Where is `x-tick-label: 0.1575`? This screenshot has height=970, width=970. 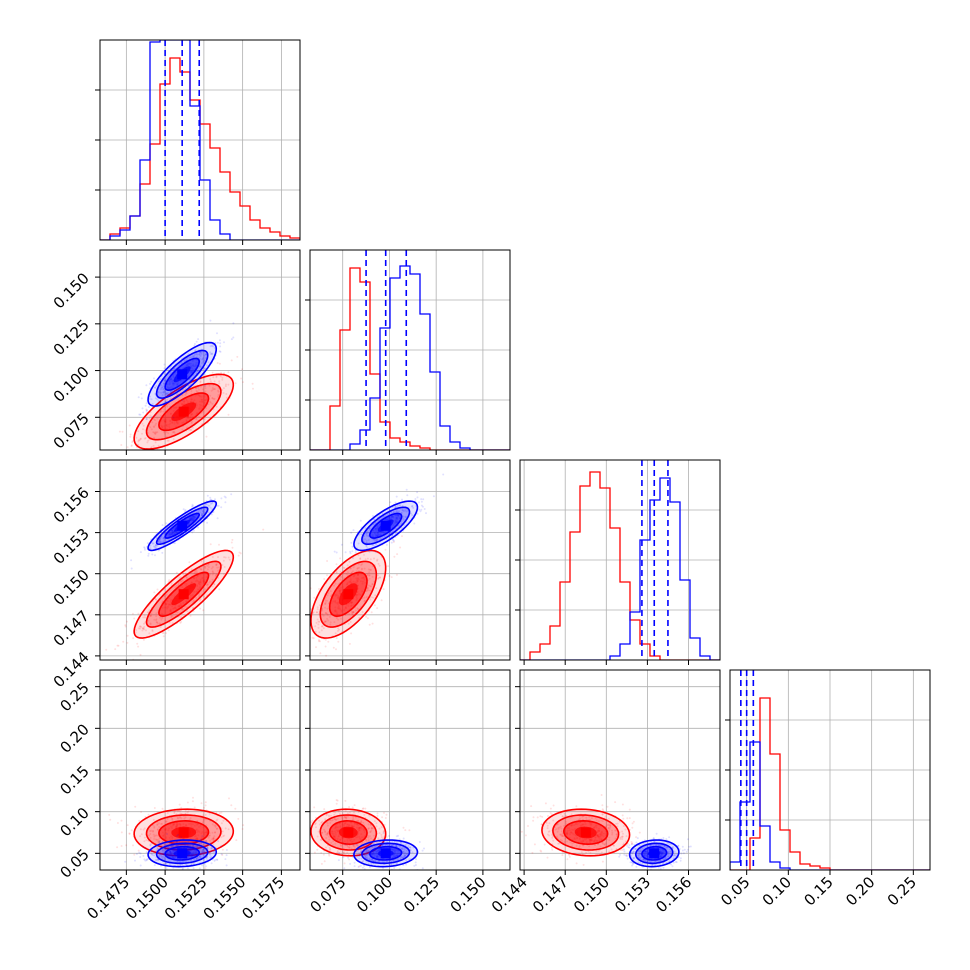 x-tick-label: 0.1575 is located at coordinates (263, 898).